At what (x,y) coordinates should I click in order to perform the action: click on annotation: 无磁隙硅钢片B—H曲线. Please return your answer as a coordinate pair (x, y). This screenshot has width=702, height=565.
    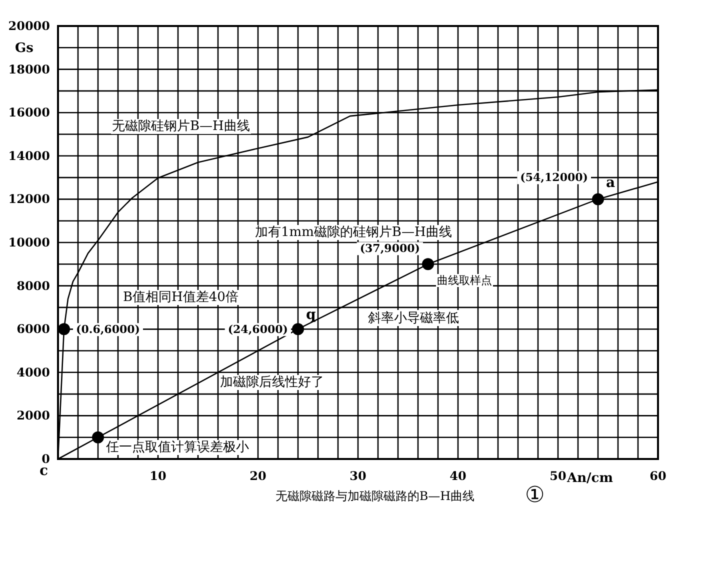
    Looking at the image, I should click on (181, 126).